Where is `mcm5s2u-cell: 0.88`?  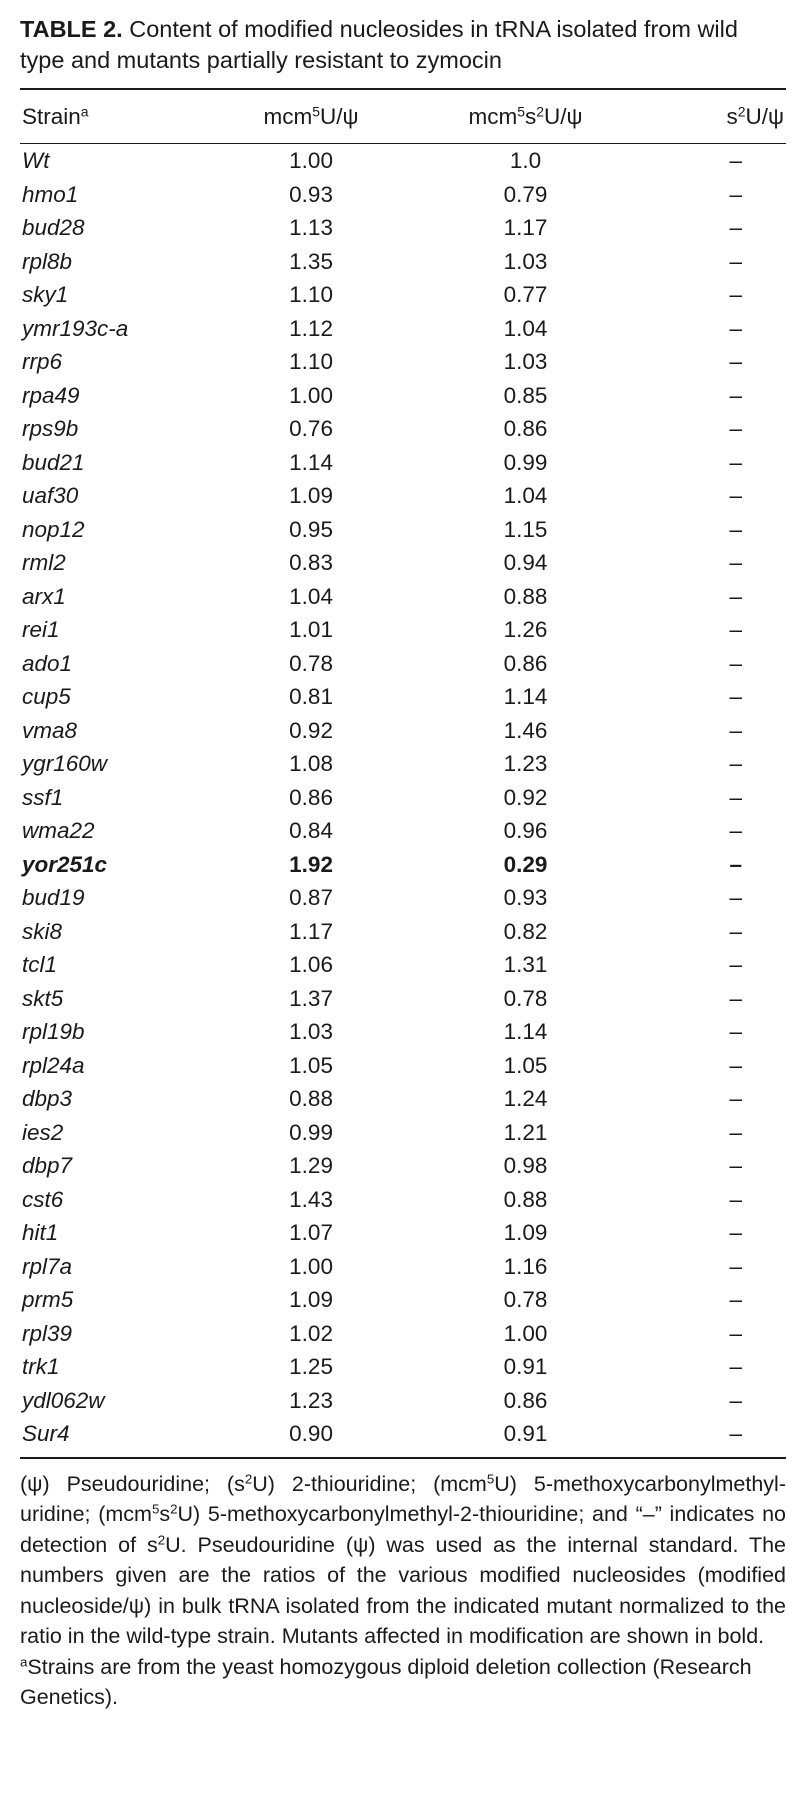
mcm5s2u-cell: 0.88 is located at coordinates (525, 1199).